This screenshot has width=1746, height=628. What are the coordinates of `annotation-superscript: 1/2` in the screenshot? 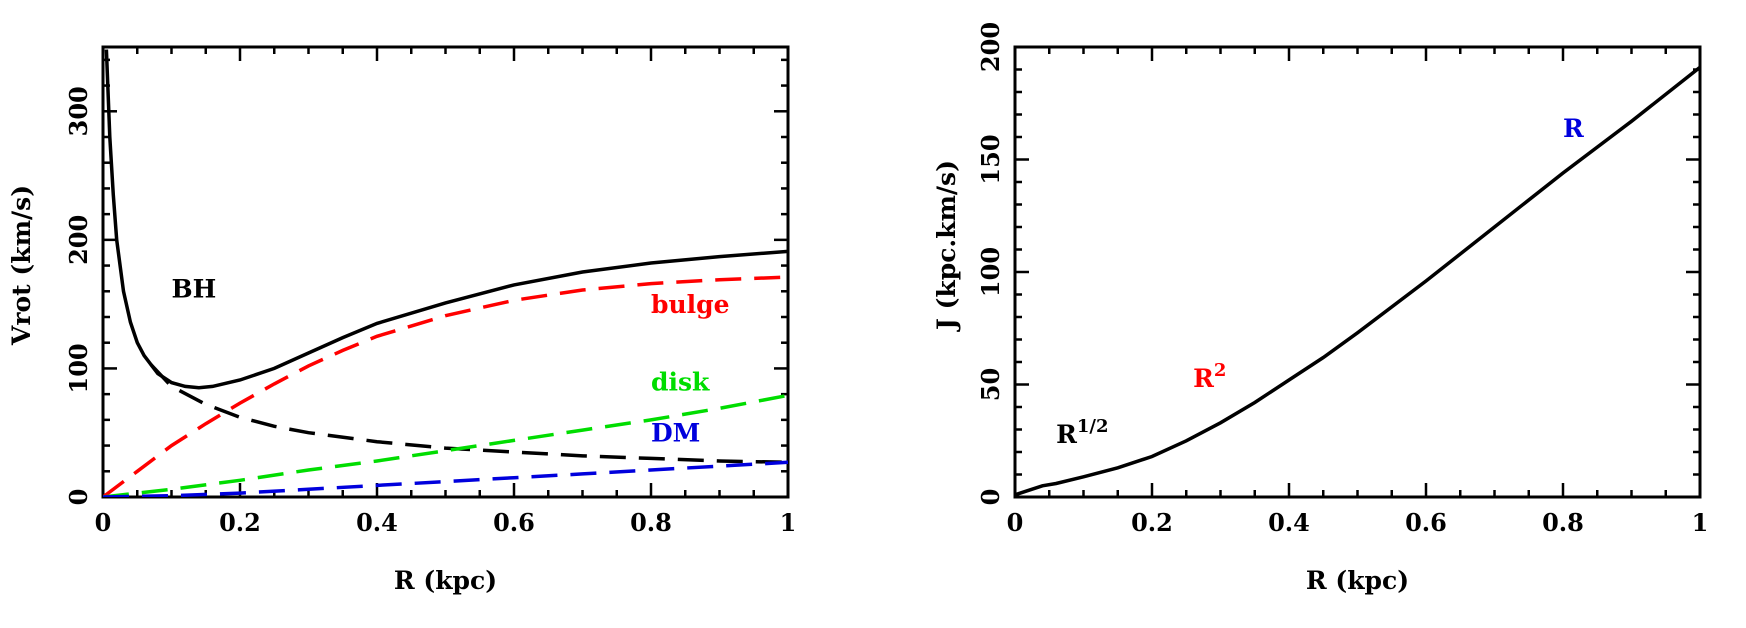 It's located at (1093, 426).